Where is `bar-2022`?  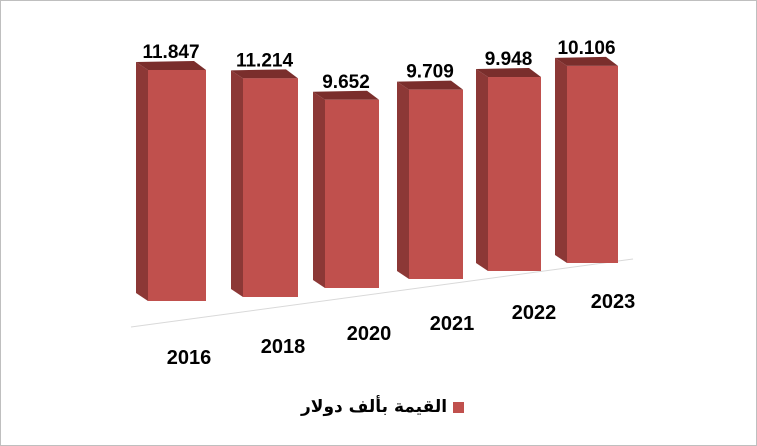 bar-2022 is located at coordinates (514, 174).